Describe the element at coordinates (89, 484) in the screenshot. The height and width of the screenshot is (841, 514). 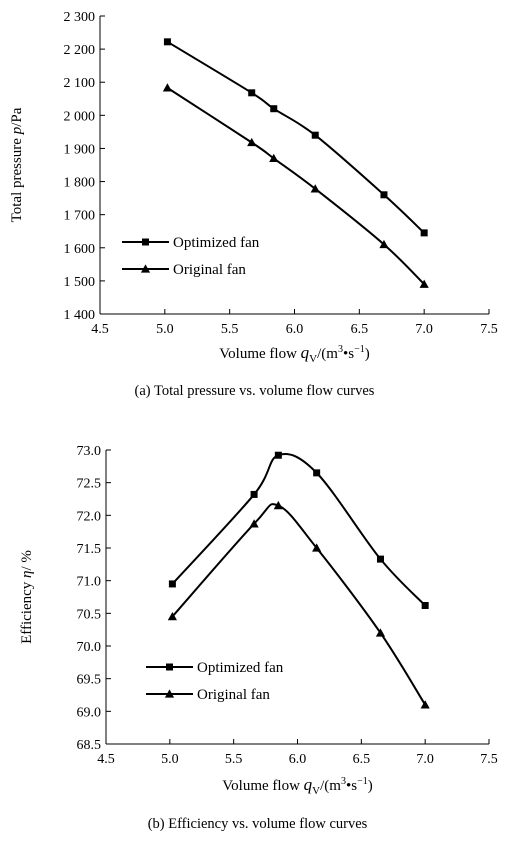
I see `chart-b-y-tick-label: 72.5` at that location.